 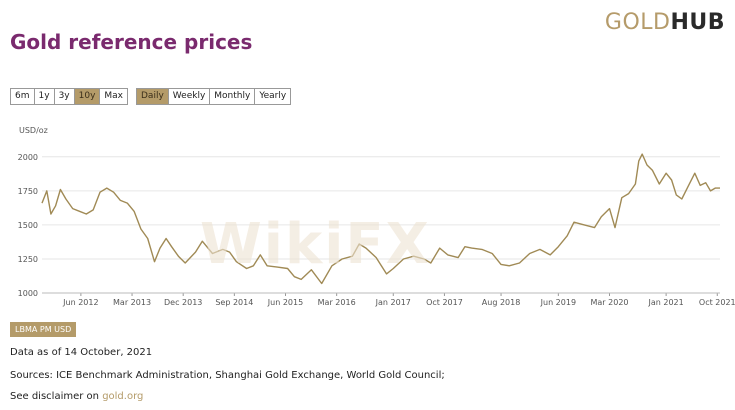 What do you see at coordinates (665, 302) in the screenshot?
I see `x-tick-label: Jan 2021` at bounding box center [665, 302].